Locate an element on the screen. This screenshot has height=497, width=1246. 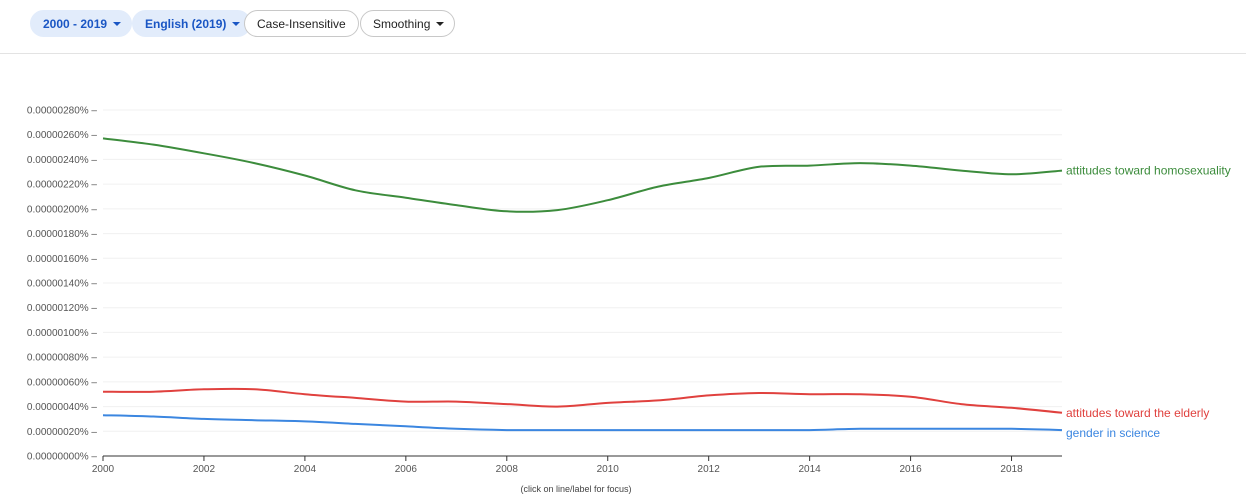
x-tick-label: 2006 is located at coordinates (406, 469).